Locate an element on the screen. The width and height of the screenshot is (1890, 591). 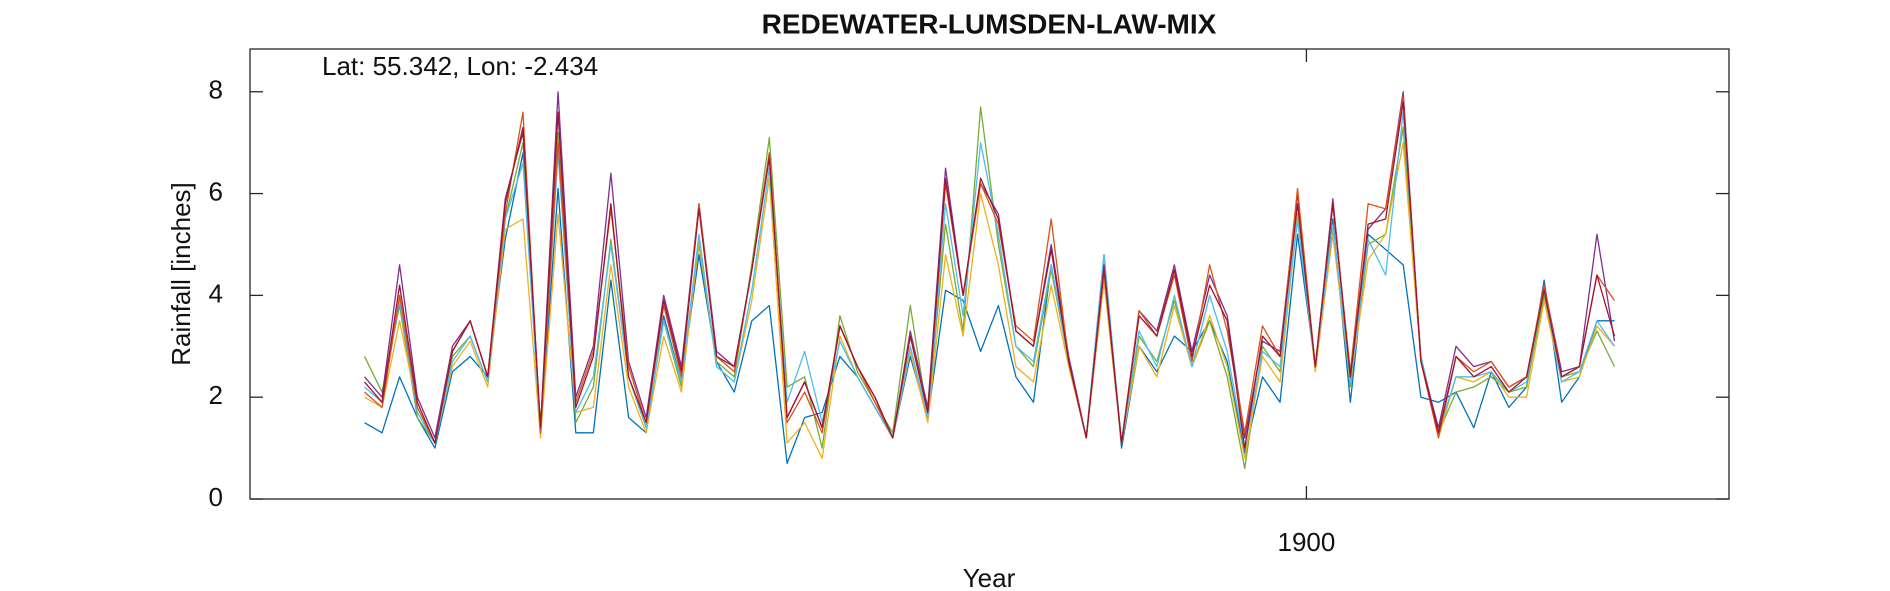
annotation: Lat: 55.342, Lon: -2.434 is located at coordinates (460, 66).